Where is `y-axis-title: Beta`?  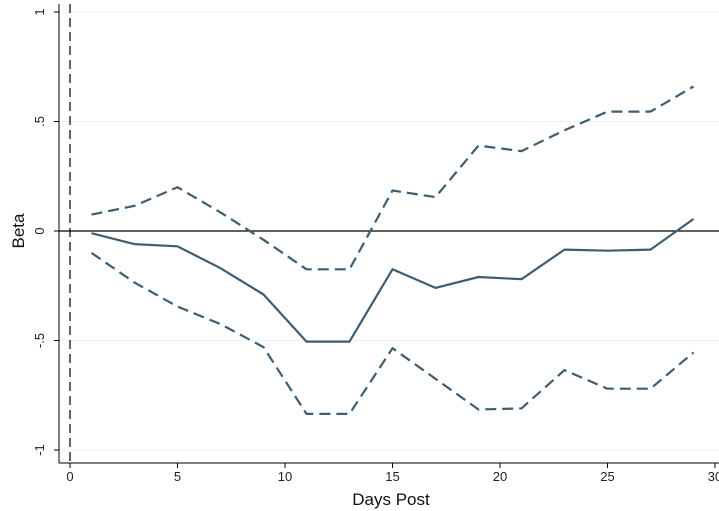 y-axis-title: Beta is located at coordinates (18, 231).